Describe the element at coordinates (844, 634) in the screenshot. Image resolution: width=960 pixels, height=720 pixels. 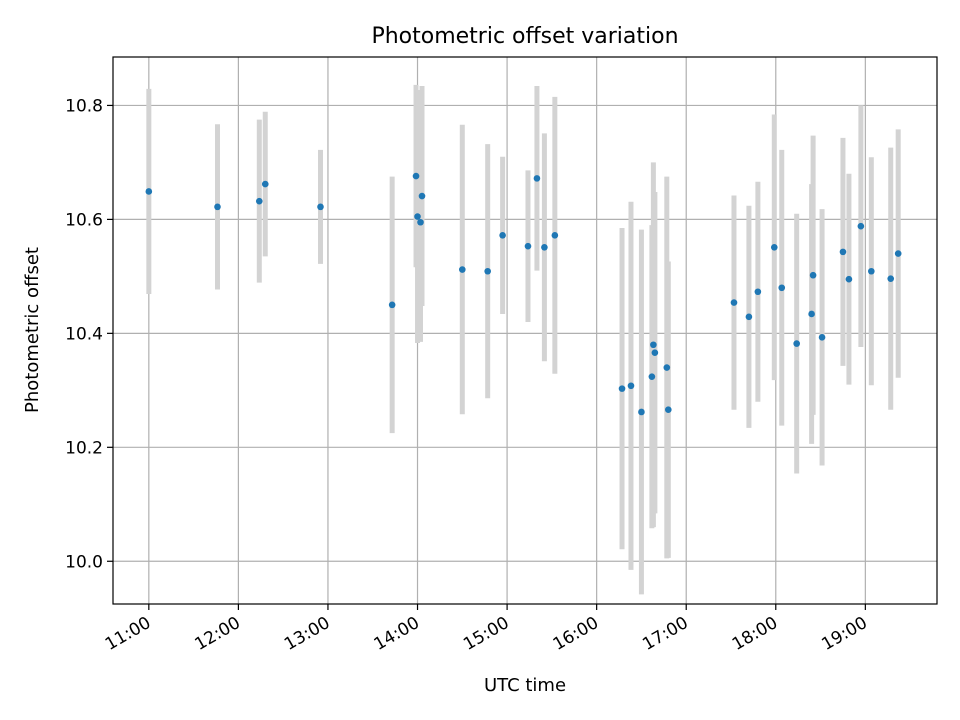
I see `x-tick-label: 19:00` at that location.